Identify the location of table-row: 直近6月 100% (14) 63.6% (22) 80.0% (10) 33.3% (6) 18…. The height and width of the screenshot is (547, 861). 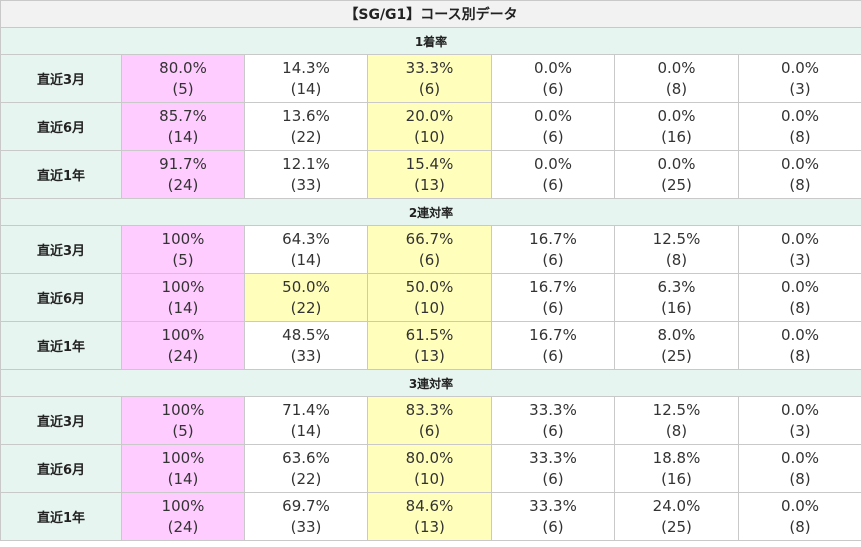
(430, 468).